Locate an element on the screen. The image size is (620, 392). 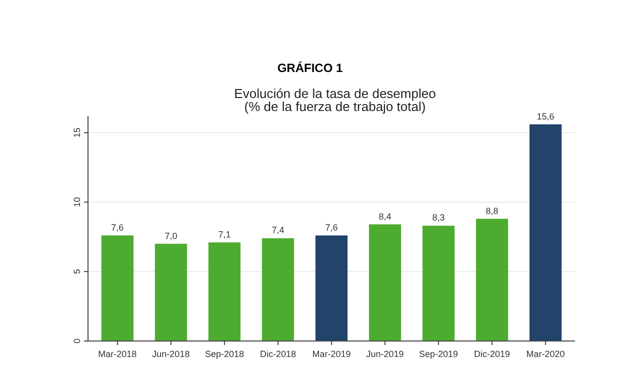
data-label: 8,8 is located at coordinates (492, 211).